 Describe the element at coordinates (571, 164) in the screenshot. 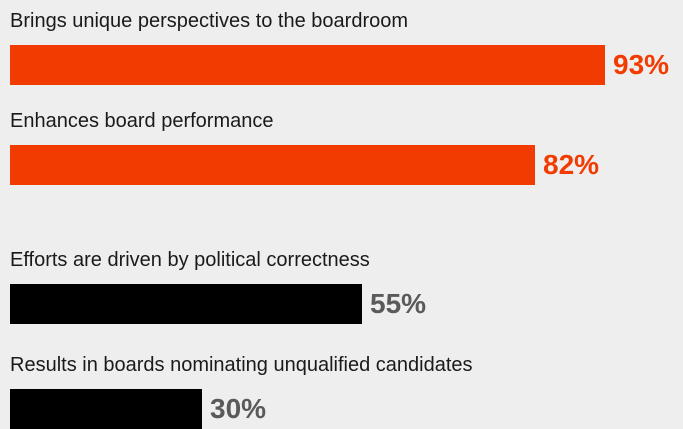

I see `value-label: 82%` at that location.